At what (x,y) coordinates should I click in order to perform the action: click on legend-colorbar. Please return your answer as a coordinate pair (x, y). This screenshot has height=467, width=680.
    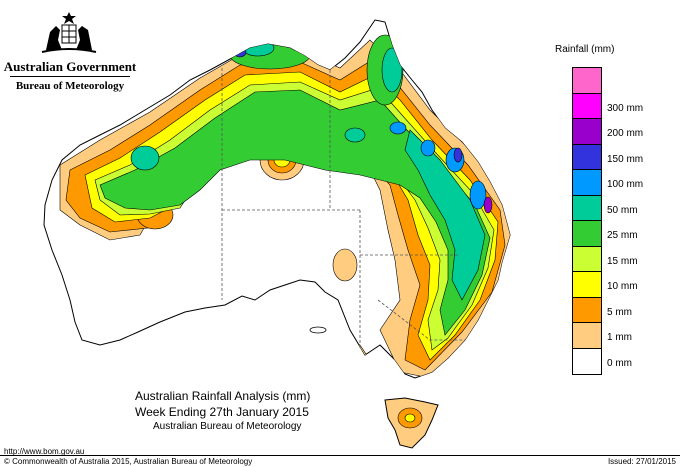
    Looking at the image, I should click on (587, 221).